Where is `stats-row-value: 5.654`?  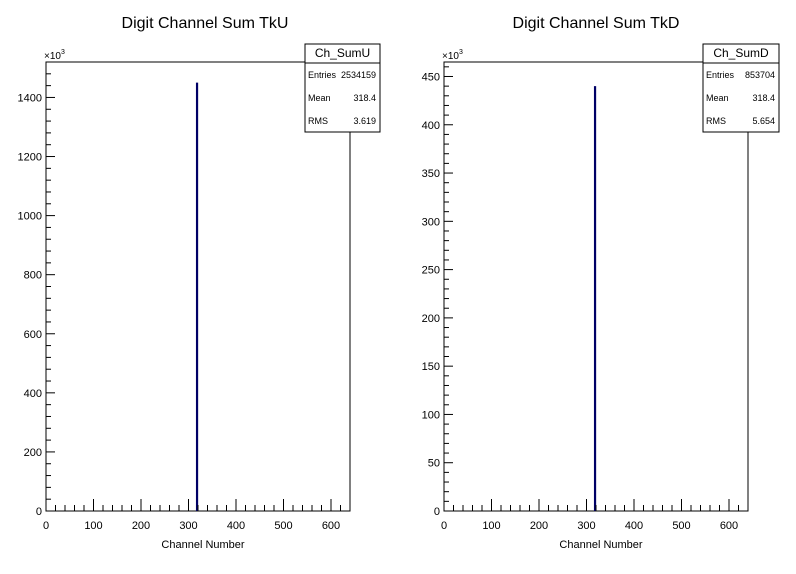
stats-row-value: 5.654 is located at coordinates (763, 121).